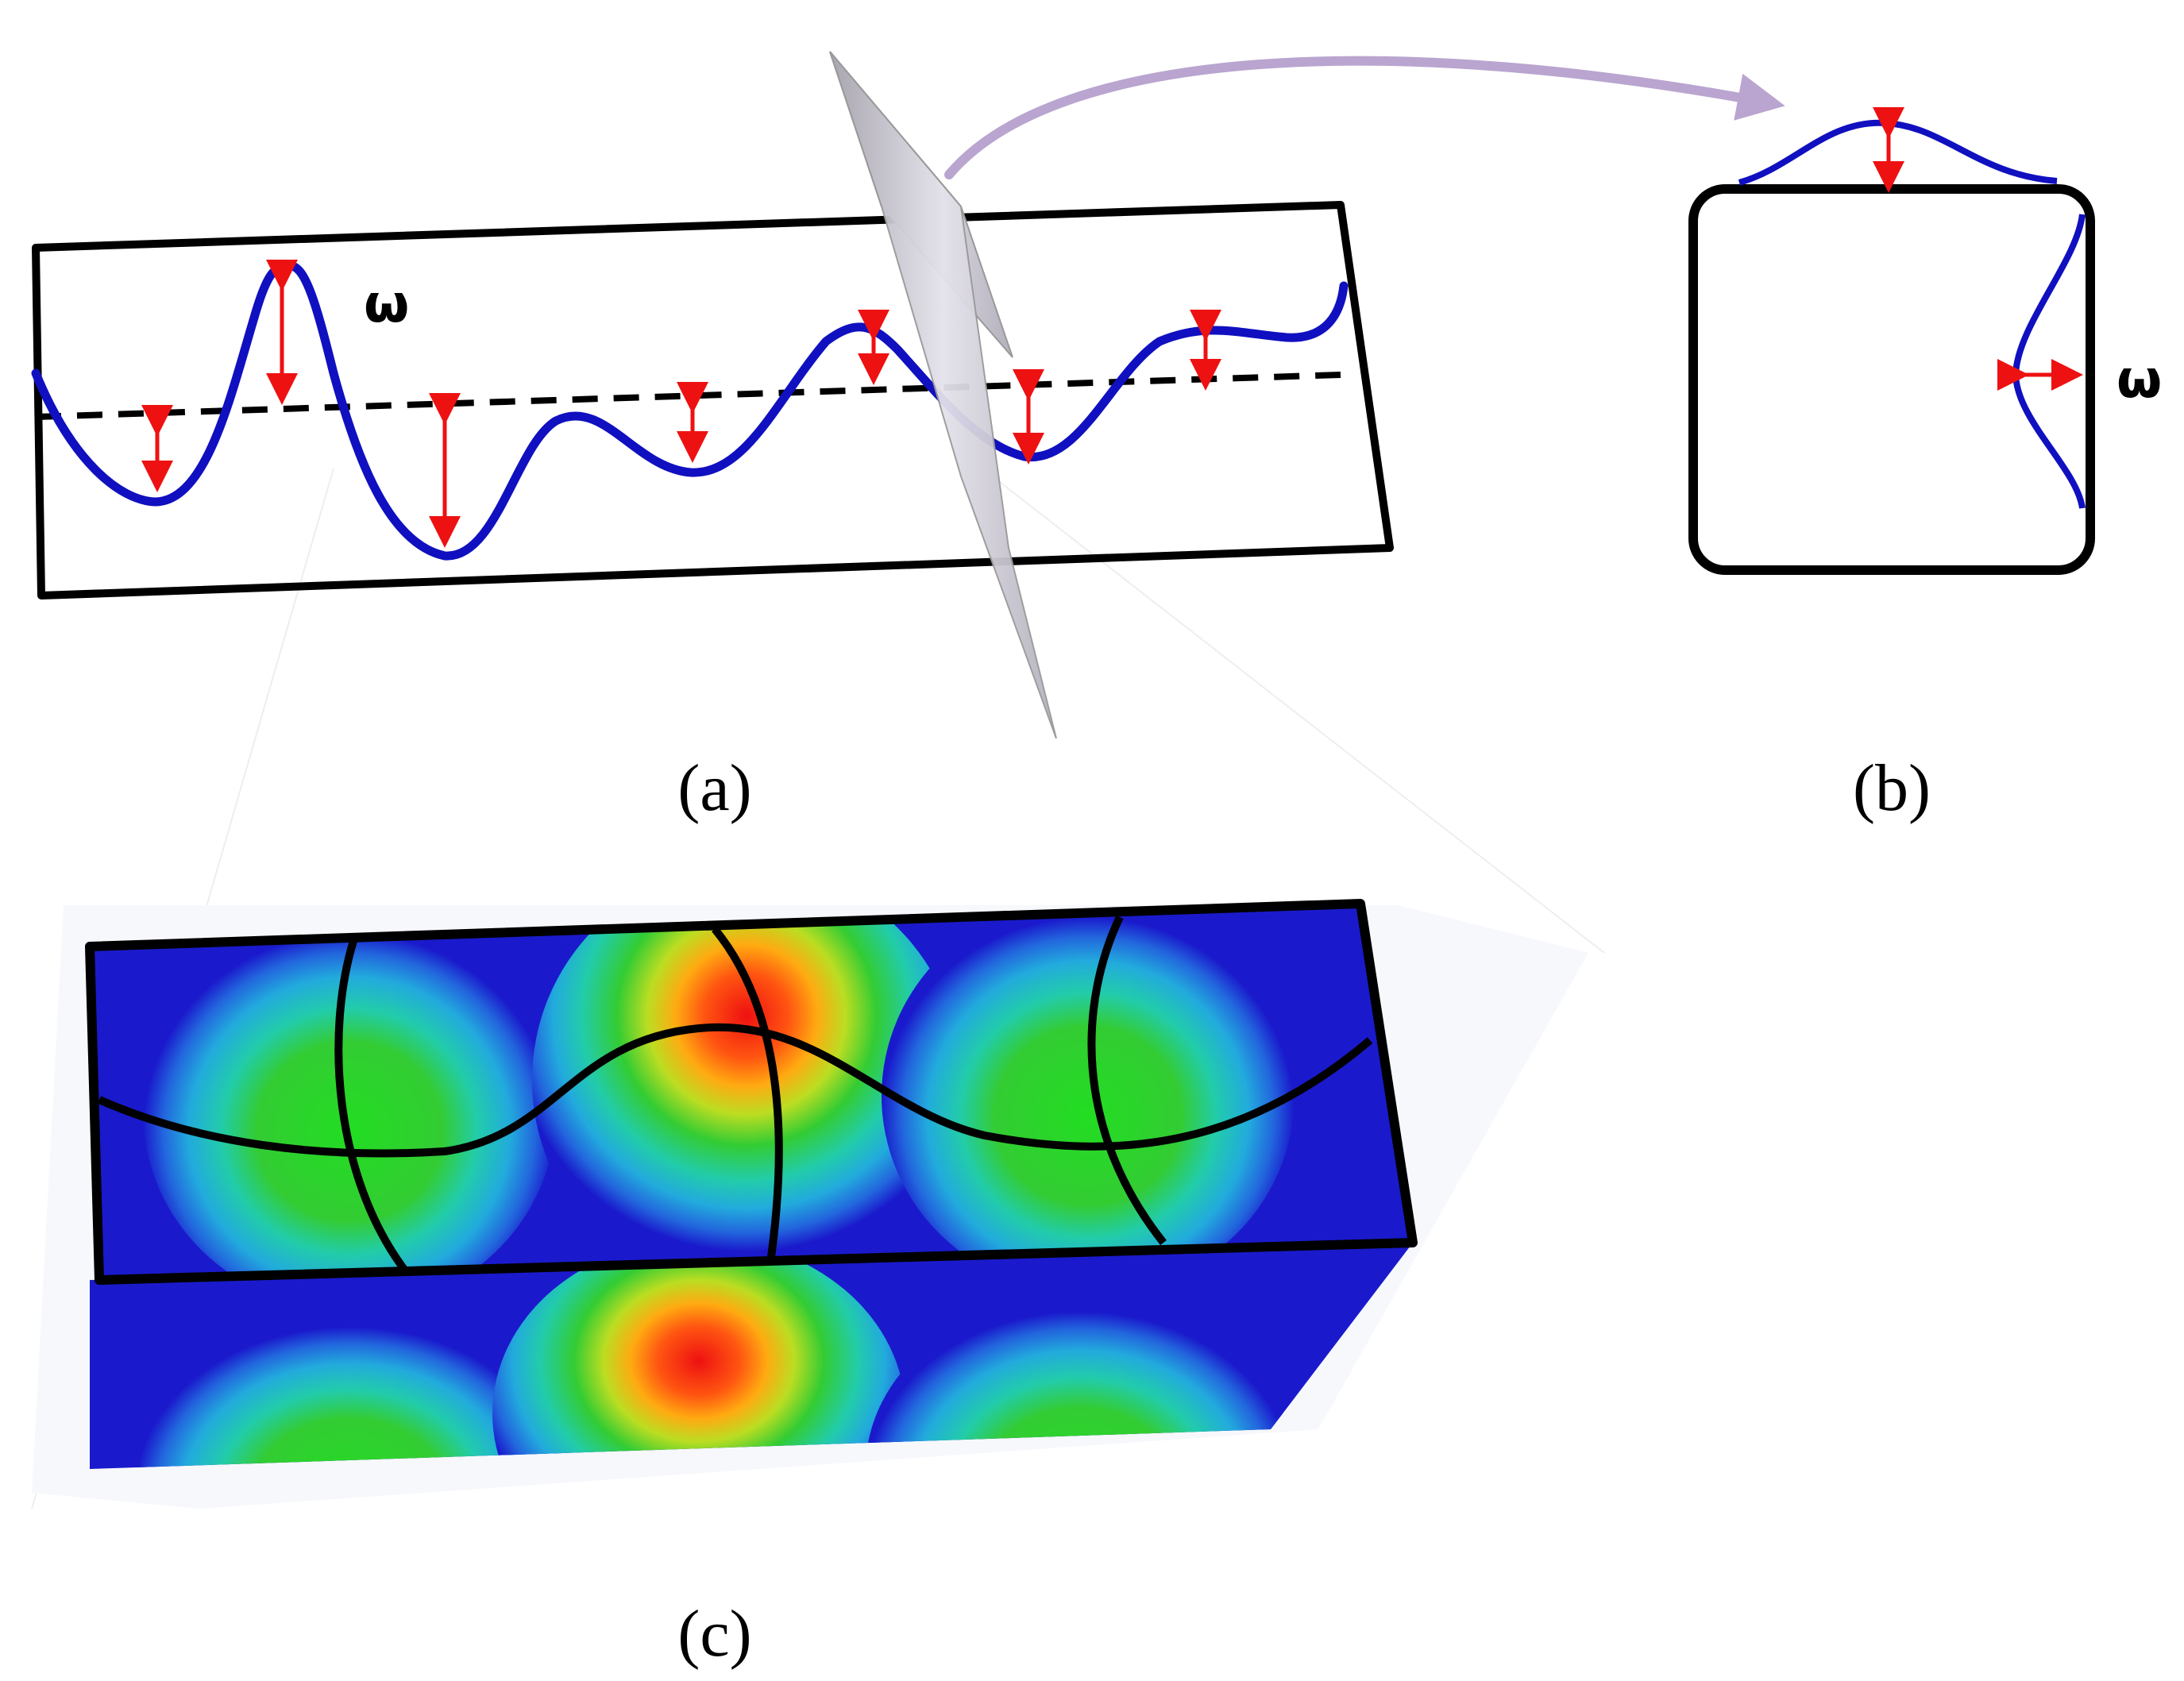  Describe the element at coordinates (681, 404) in the screenshot. I see `amplitude-arrows` at that location.